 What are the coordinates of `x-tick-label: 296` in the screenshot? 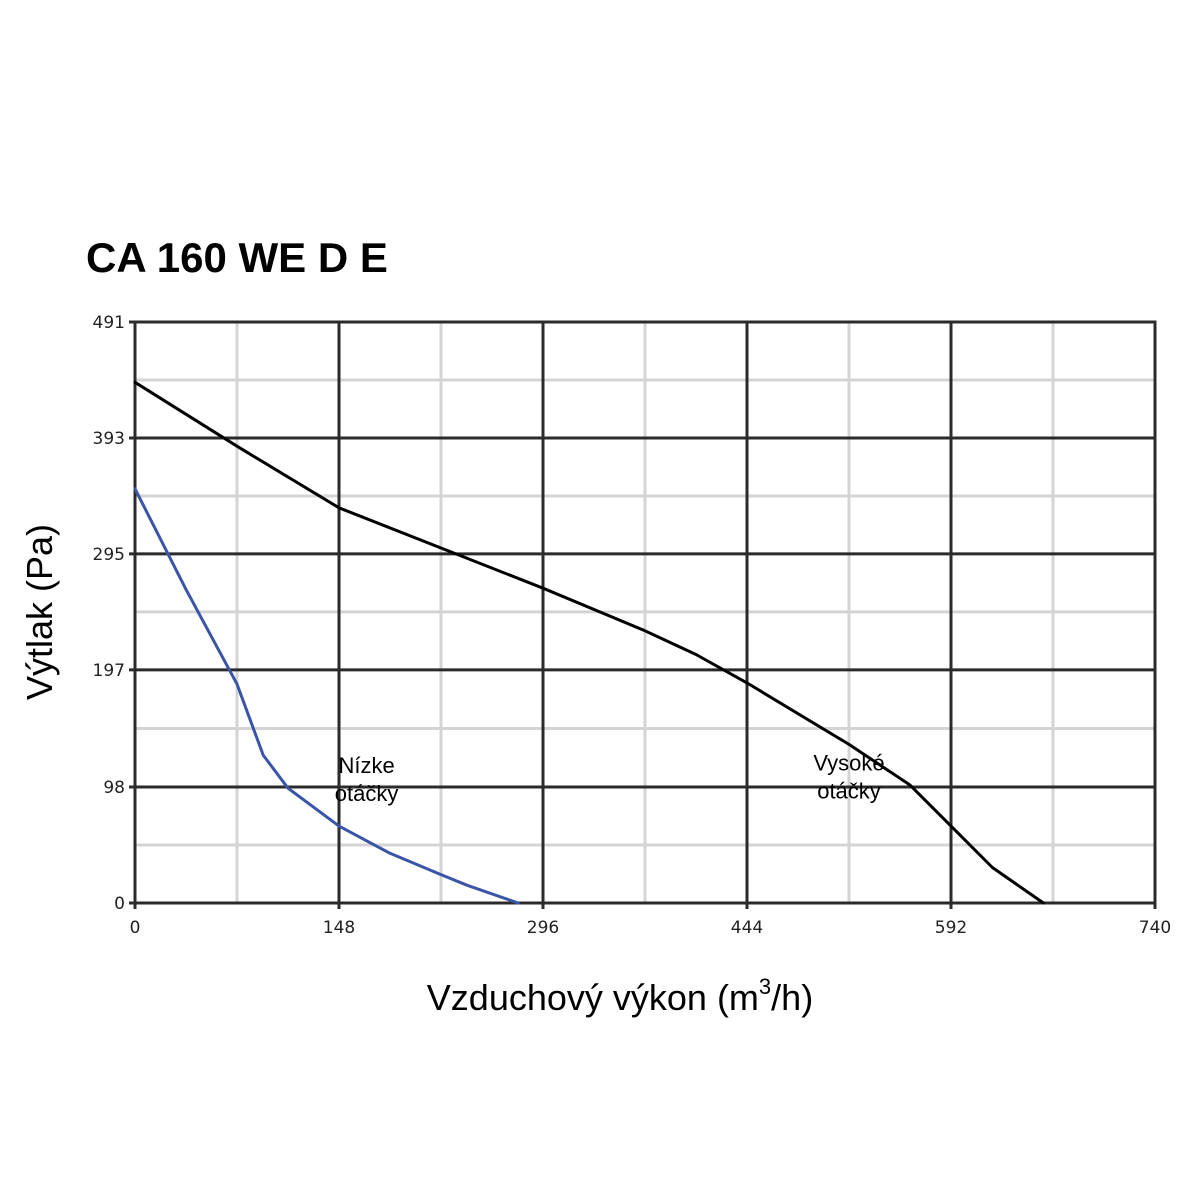 It's located at (543, 928).